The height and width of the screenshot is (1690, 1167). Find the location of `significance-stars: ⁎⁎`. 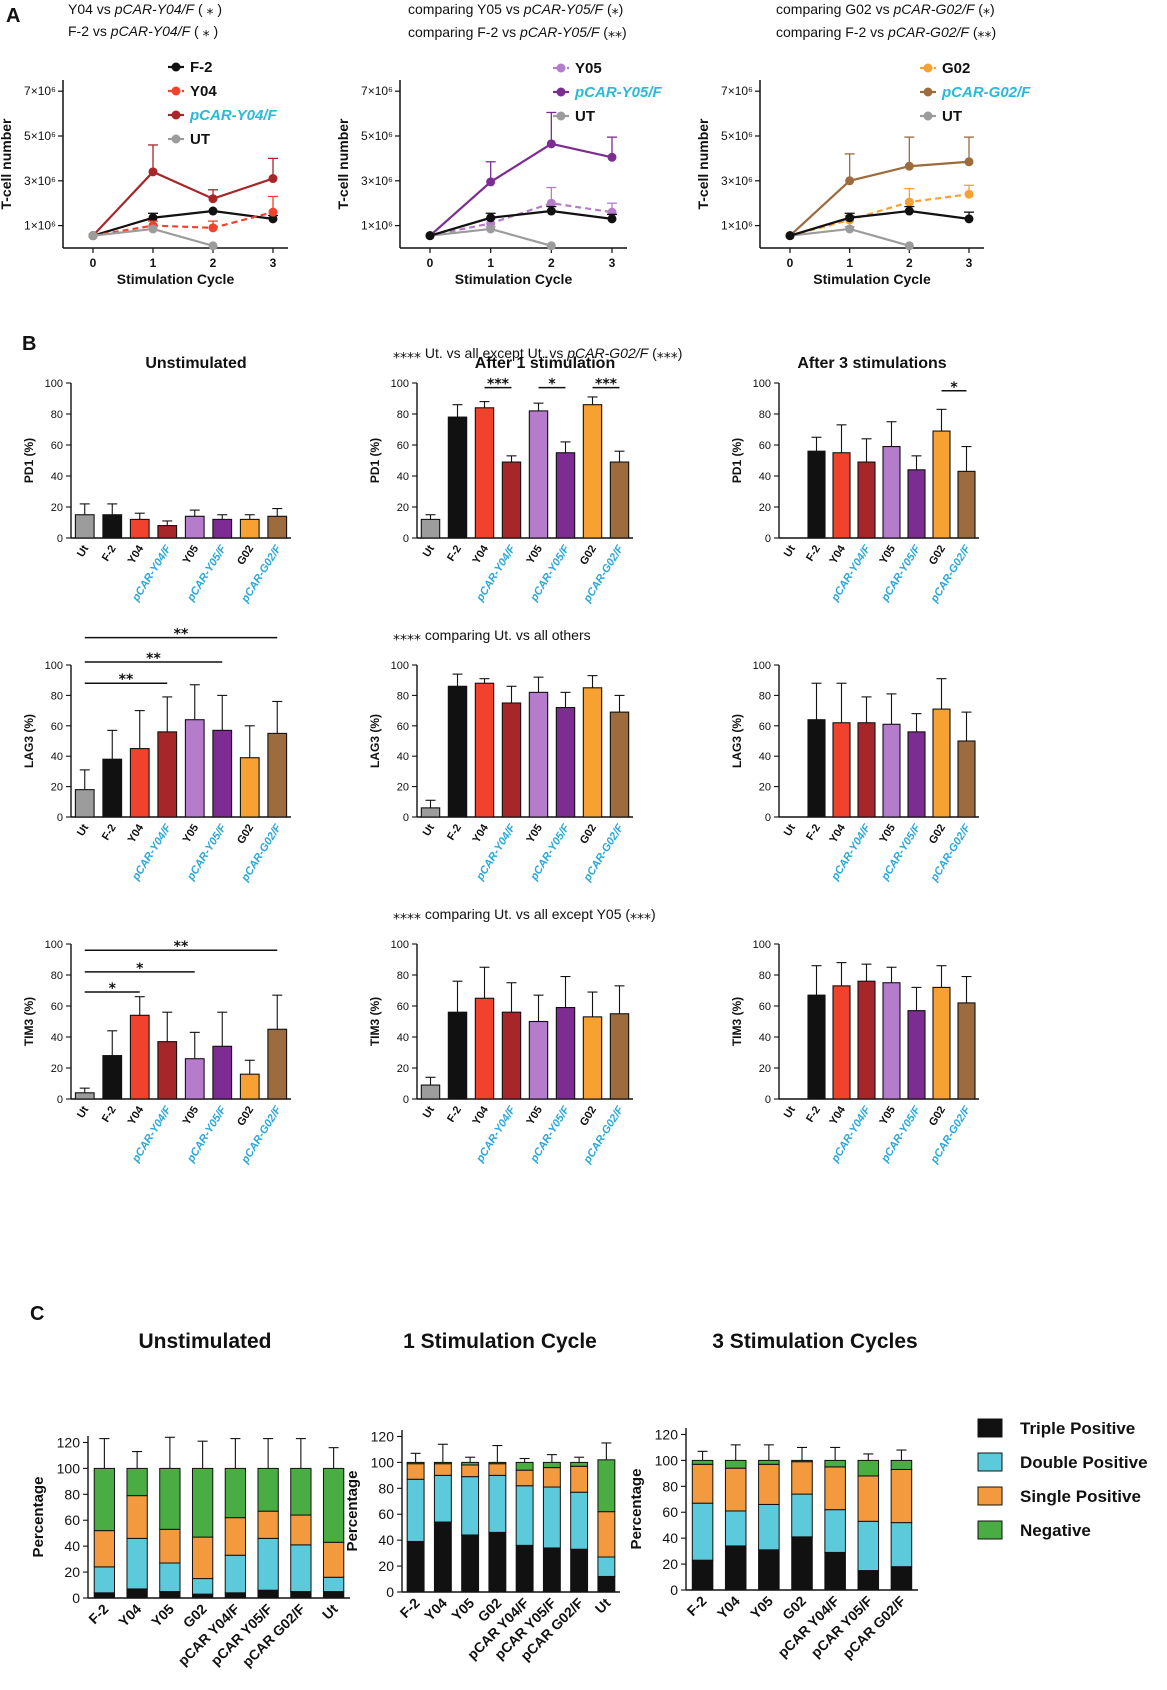

significance-stars: ⁎⁎ is located at coordinates (153, 654).